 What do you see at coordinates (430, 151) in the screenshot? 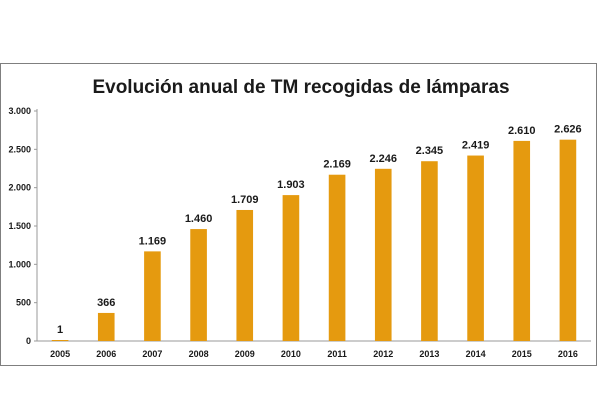
I see `data-label: 2.345` at bounding box center [430, 151].